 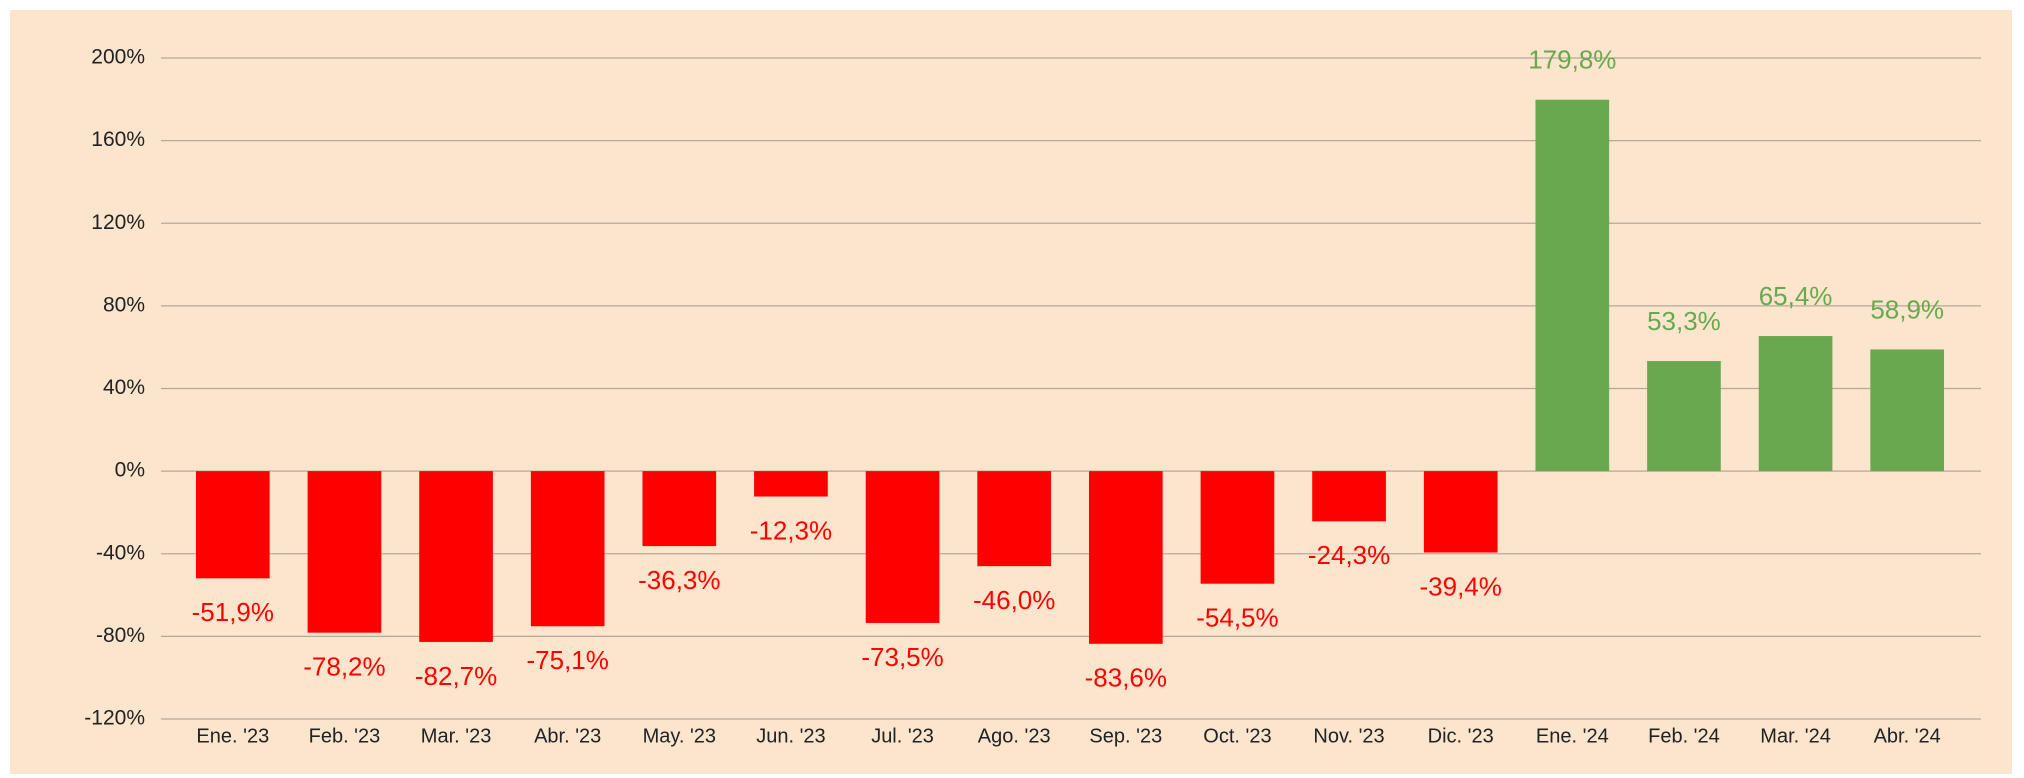 What do you see at coordinates (232, 736) in the screenshot?
I see `x-tick-label: Ene. '23` at bounding box center [232, 736].